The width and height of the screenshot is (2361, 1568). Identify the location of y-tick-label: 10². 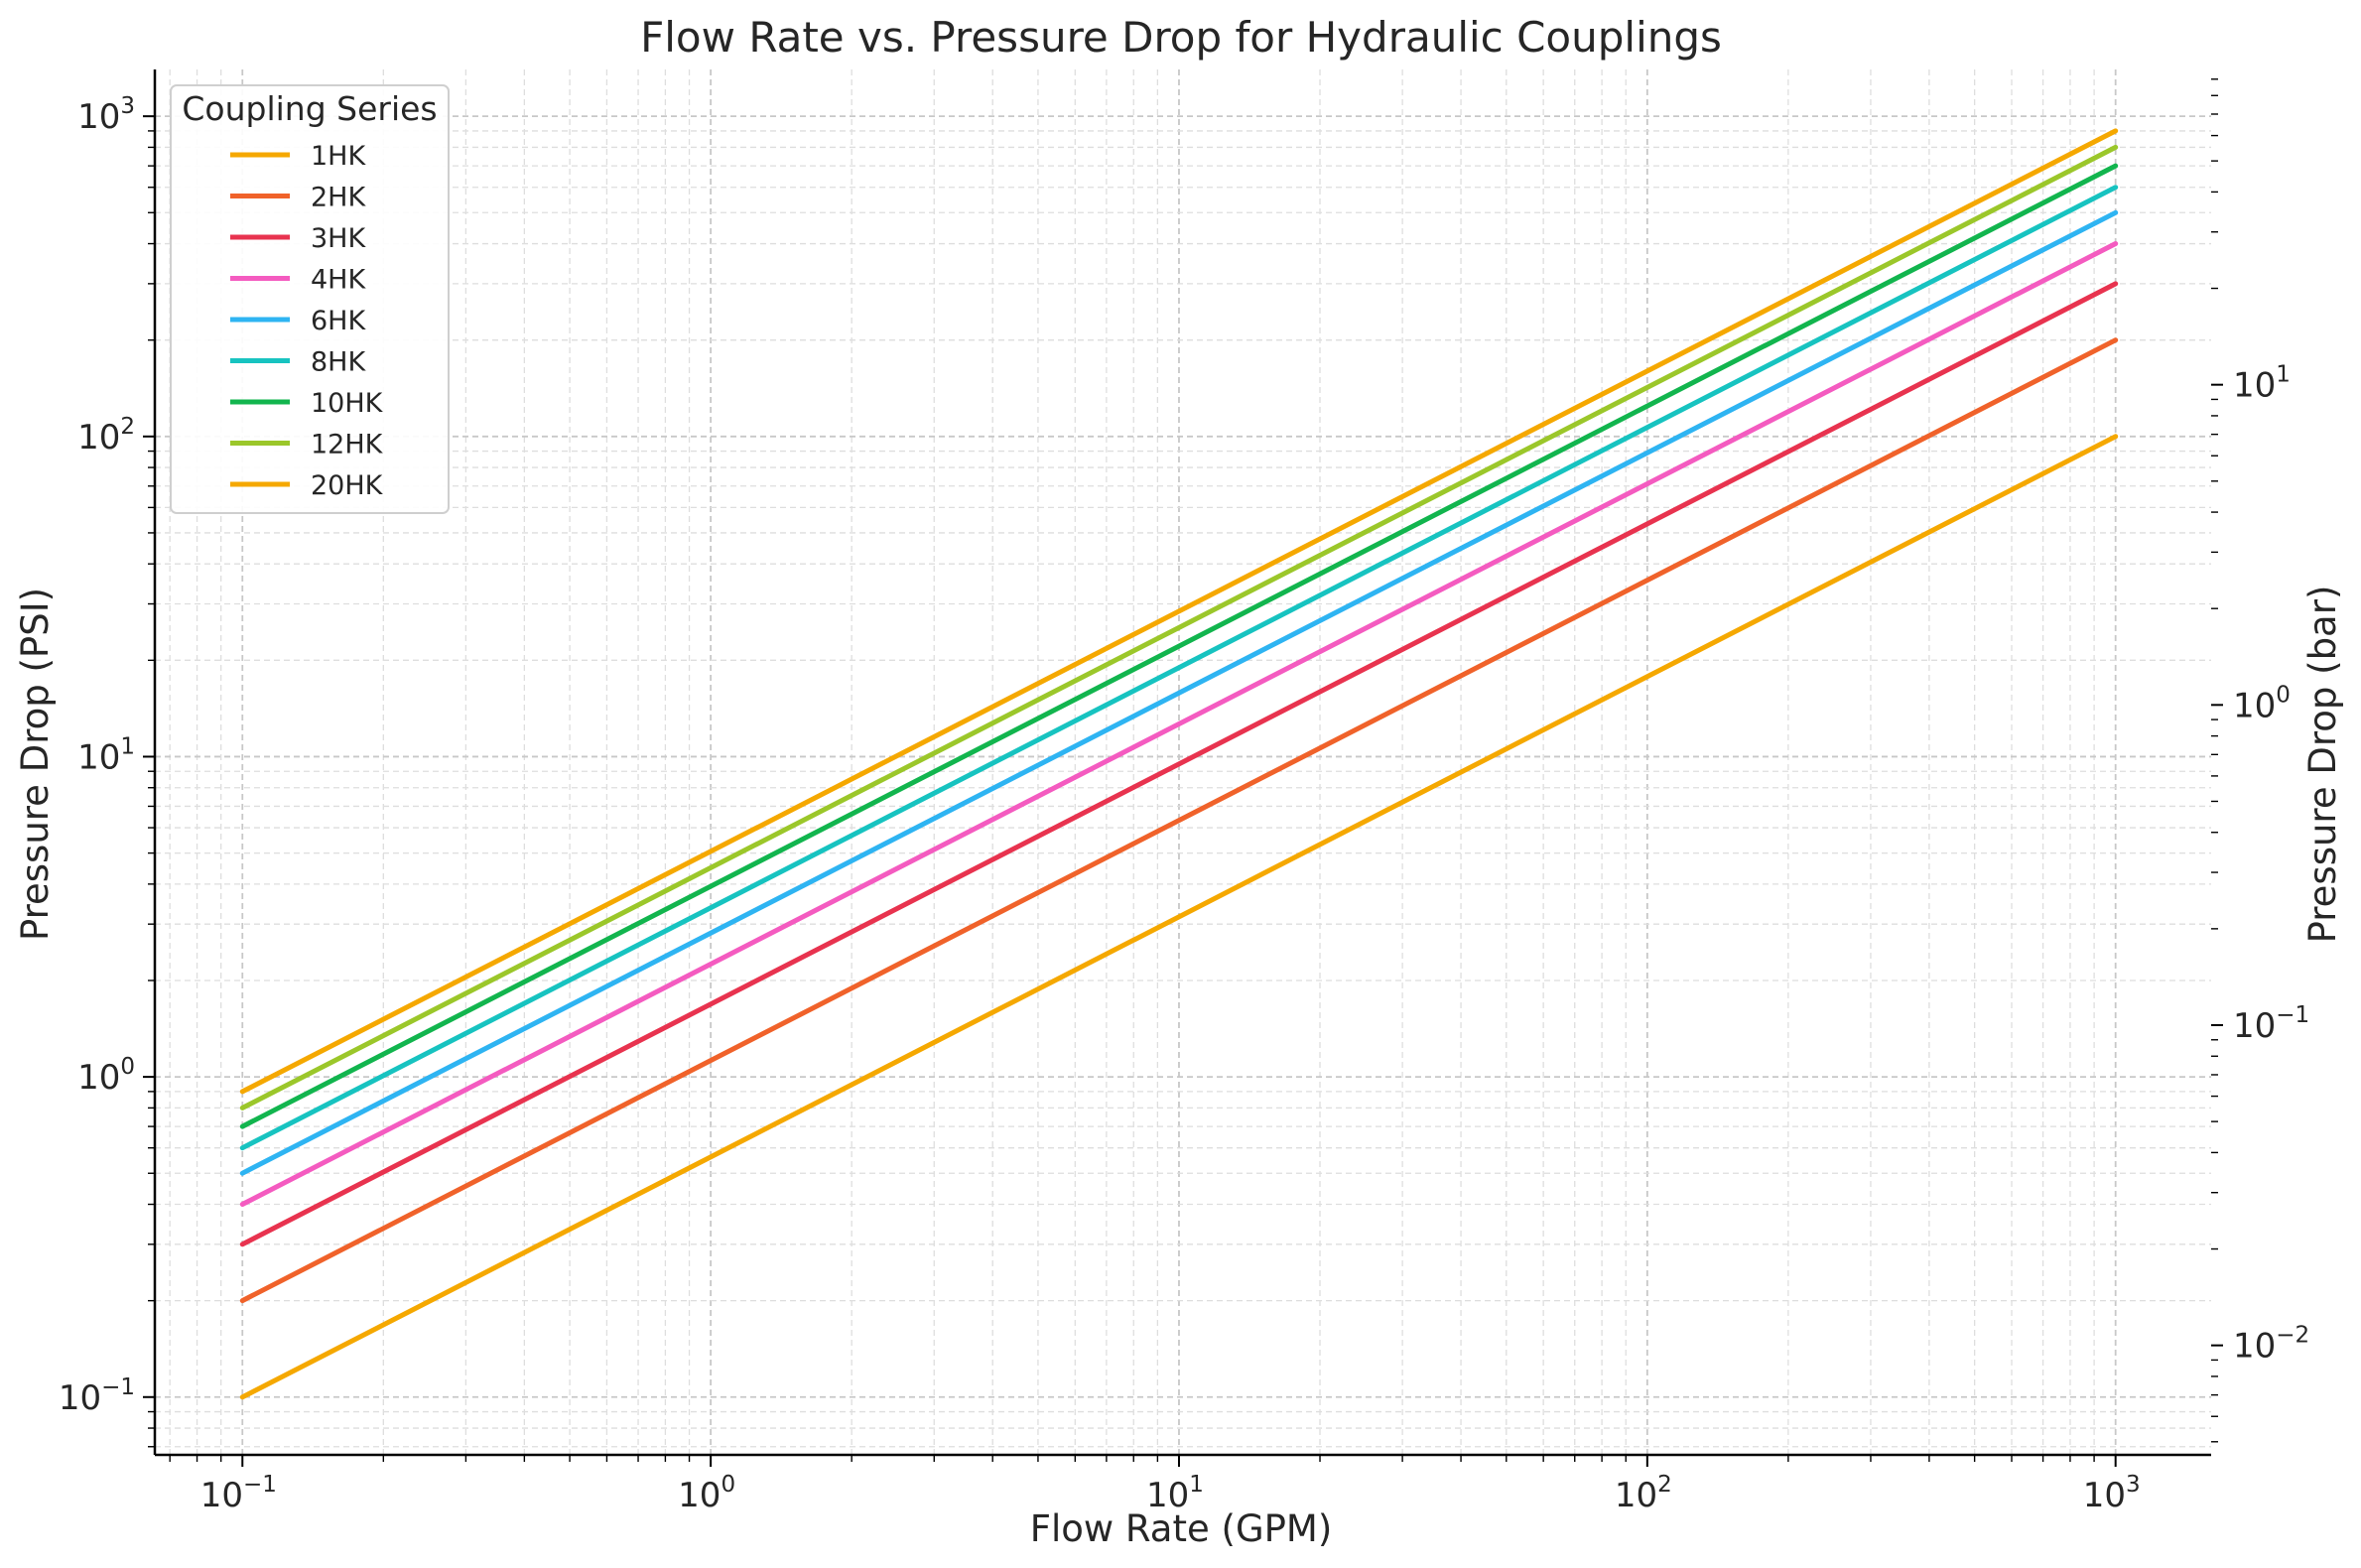
(106, 435).